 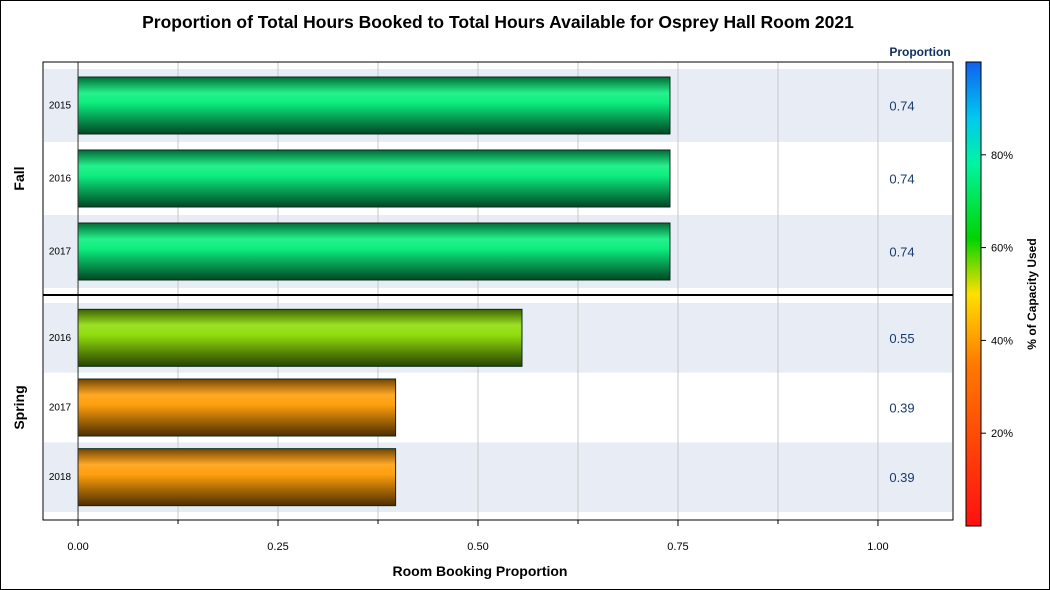 What do you see at coordinates (60, 477) in the screenshot?
I see `row-year-label: 2018` at bounding box center [60, 477].